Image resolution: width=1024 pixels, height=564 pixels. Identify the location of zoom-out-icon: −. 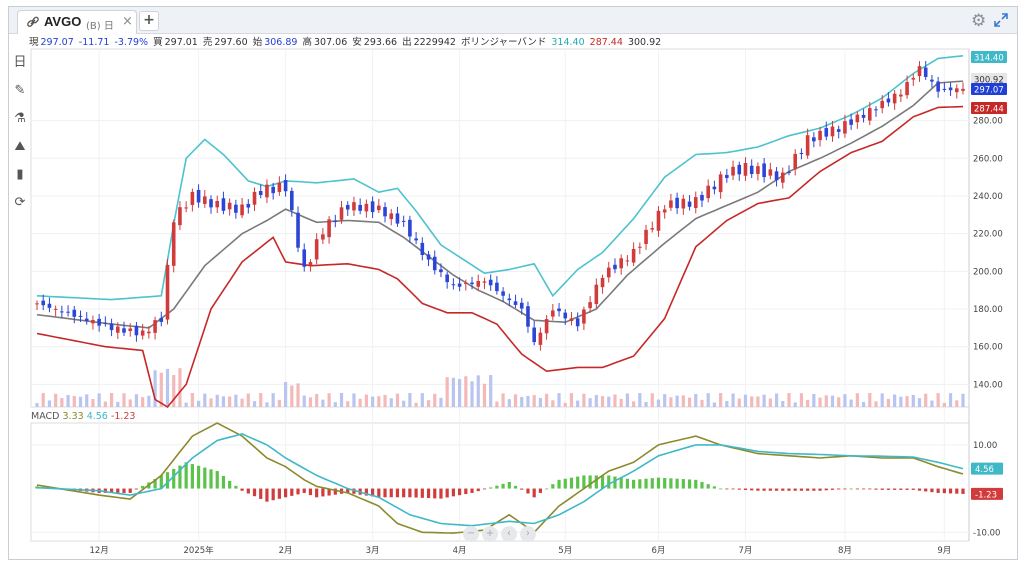
(471, 534).